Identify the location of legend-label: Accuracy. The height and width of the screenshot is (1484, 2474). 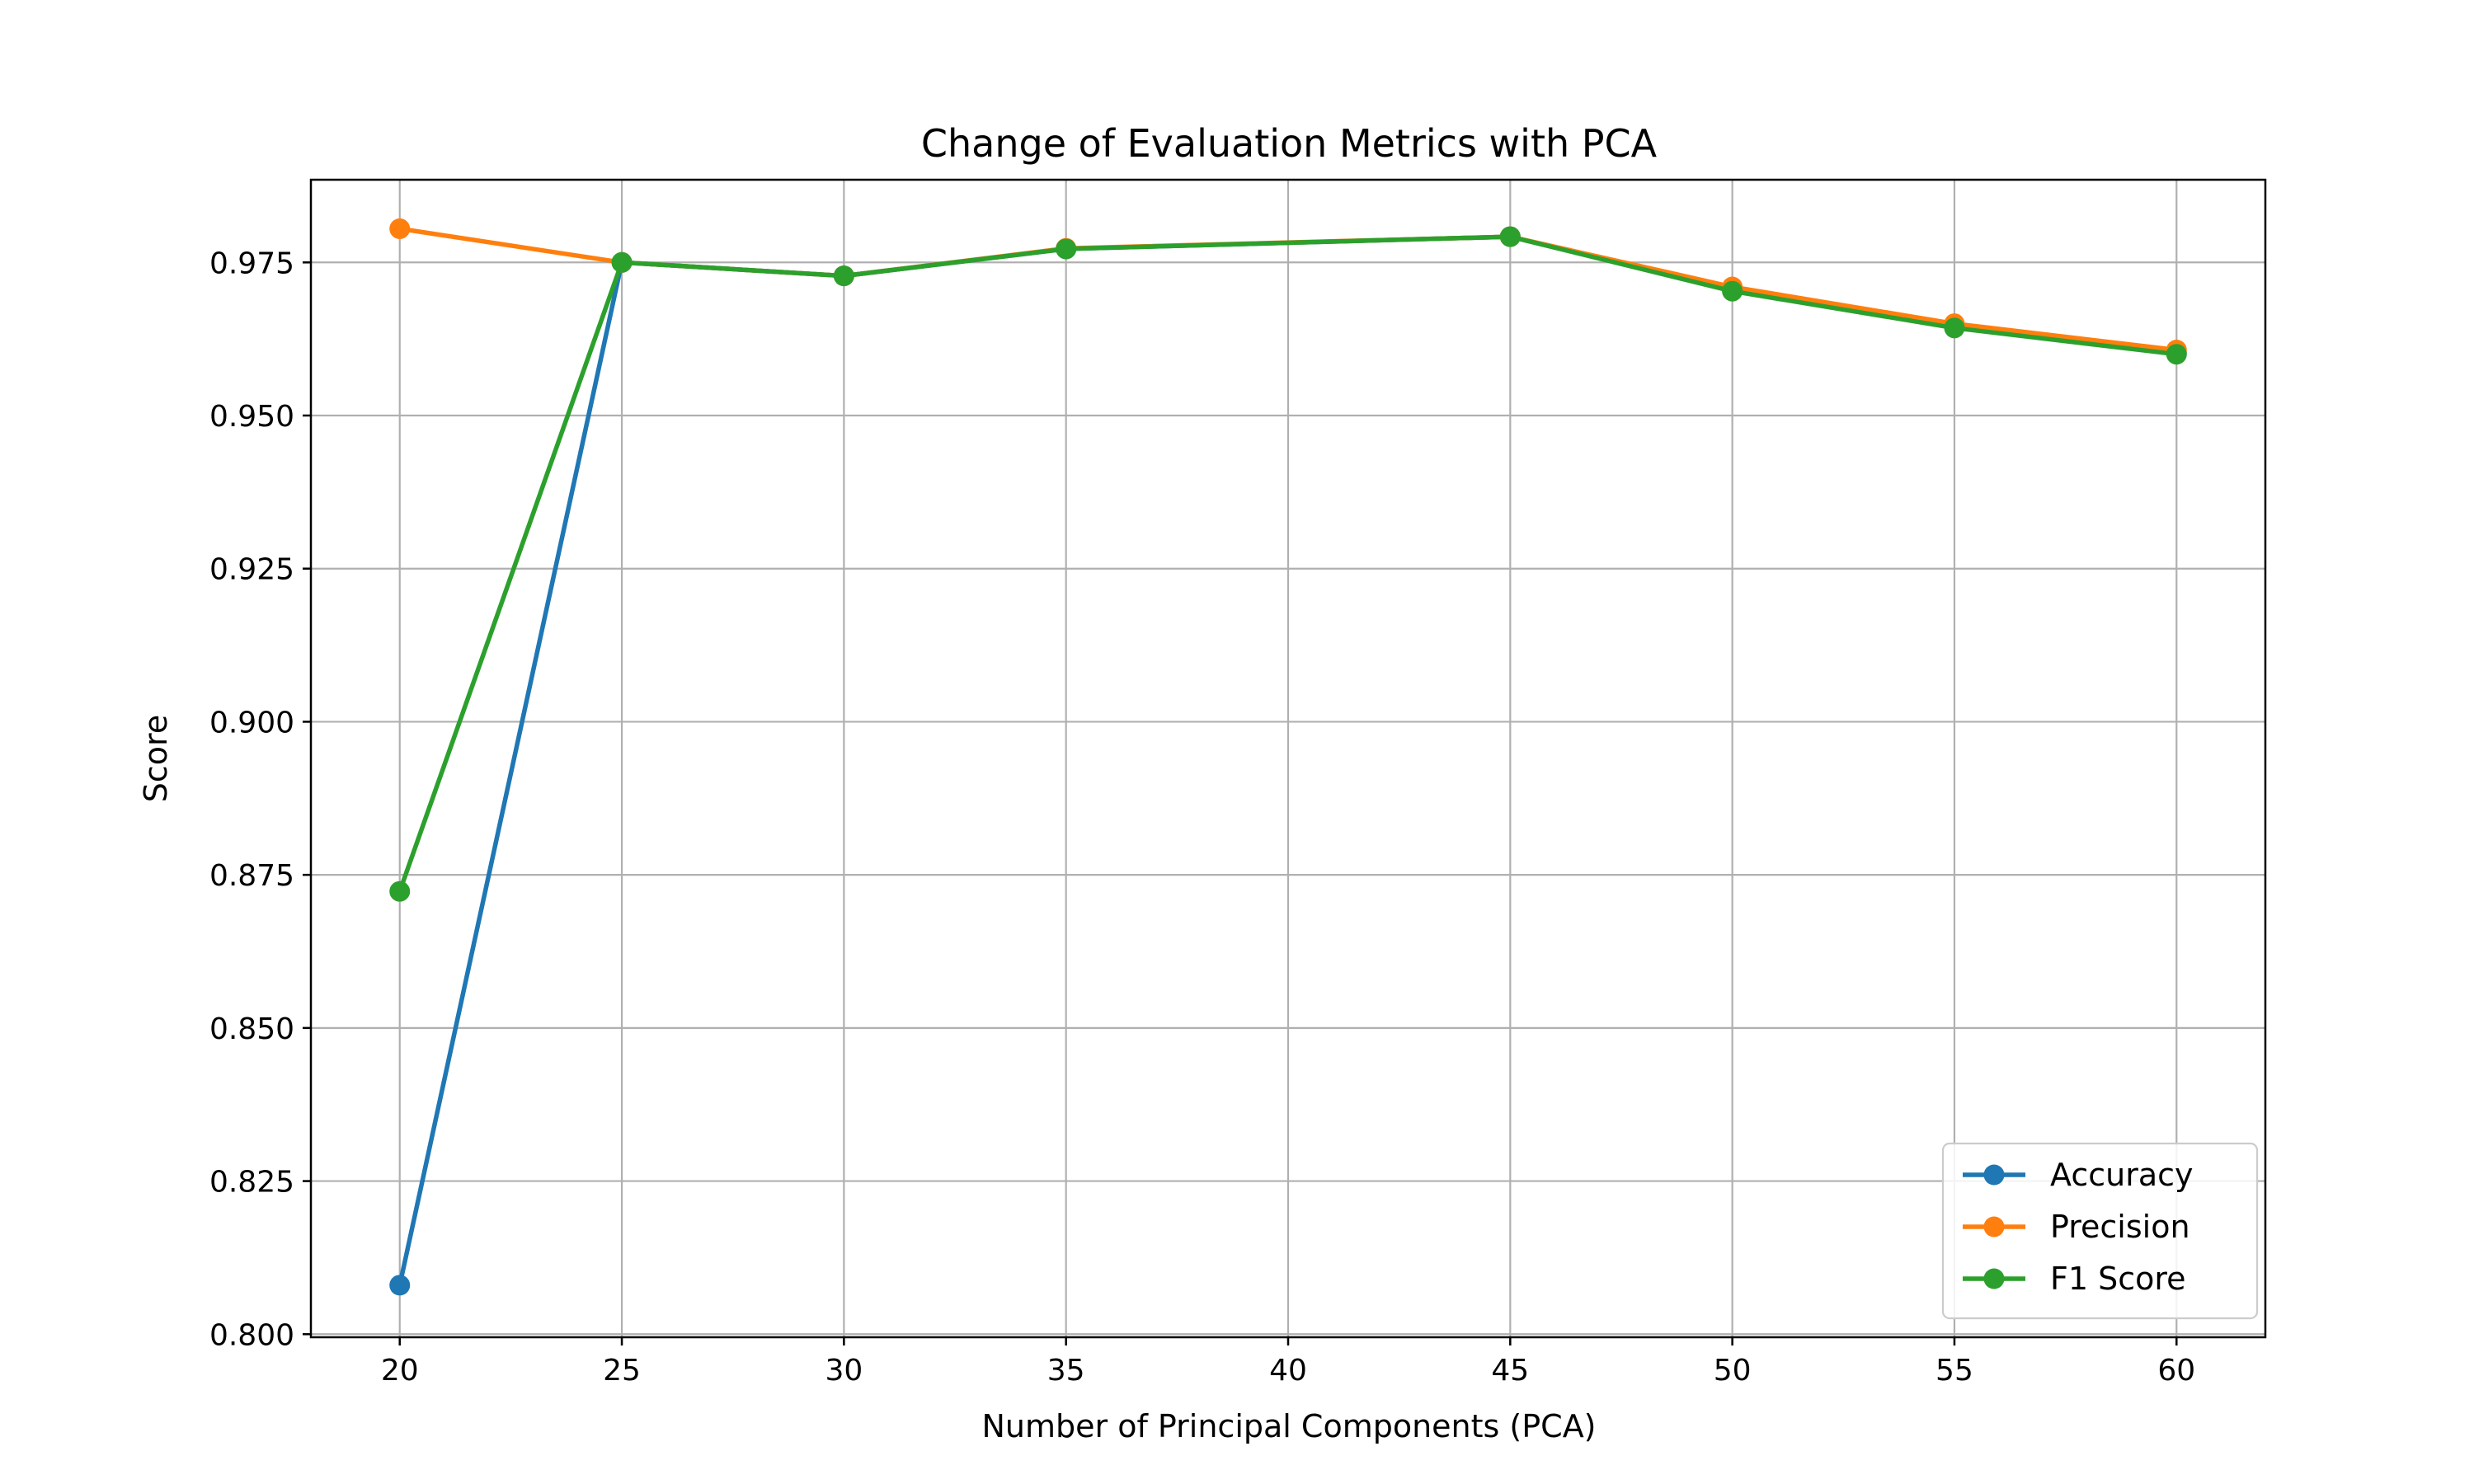
(2122, 1175).